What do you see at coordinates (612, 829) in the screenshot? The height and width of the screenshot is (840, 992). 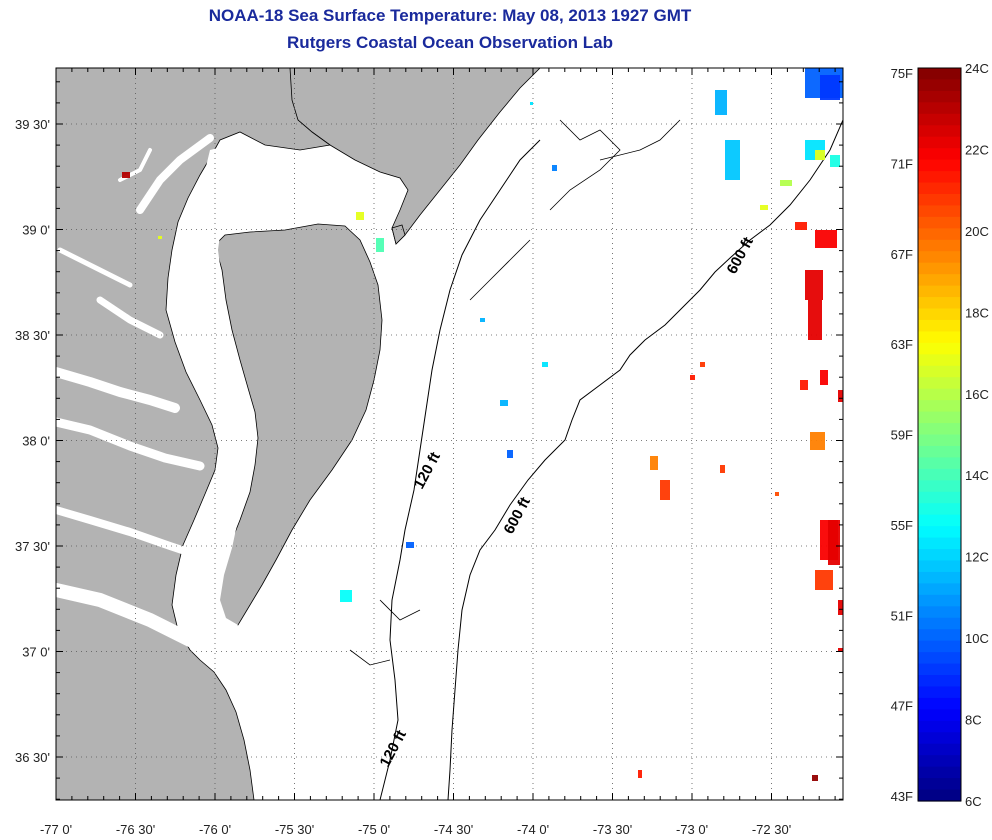 I see `longitude-tick-label: -73 30'` at bounding box center [612, 829].